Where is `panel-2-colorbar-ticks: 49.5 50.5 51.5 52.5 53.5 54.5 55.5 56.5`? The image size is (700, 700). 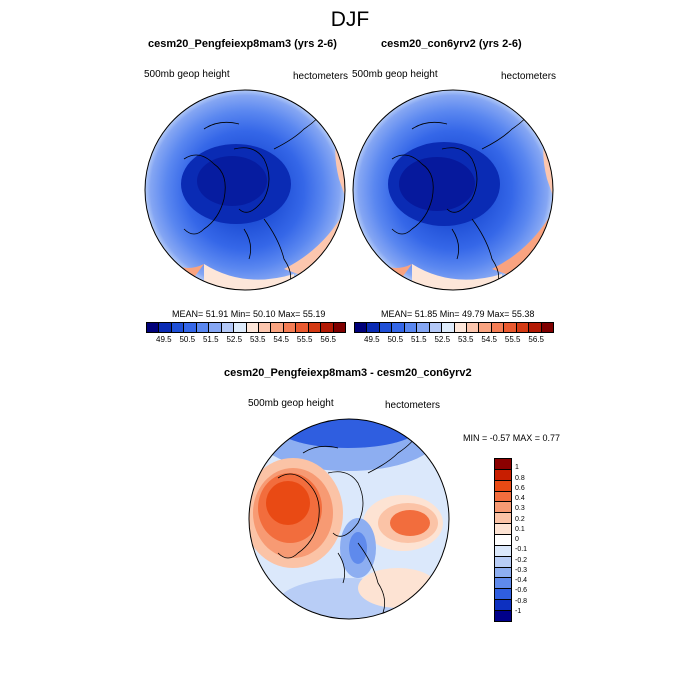
panel-2-colorbar-ticks: 49.5 50.5 51.5 52.5 53.5 54.5 55.5 56.5 is located at coordinates (454, 338).